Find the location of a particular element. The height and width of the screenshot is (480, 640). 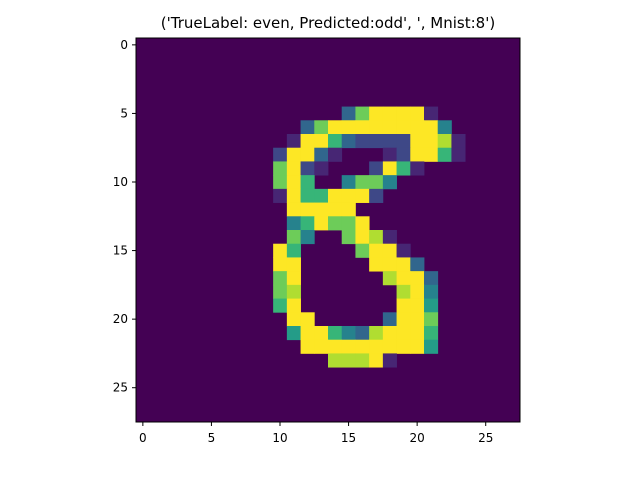

y-tick-label: 5 is located at coordinates (124, 113).